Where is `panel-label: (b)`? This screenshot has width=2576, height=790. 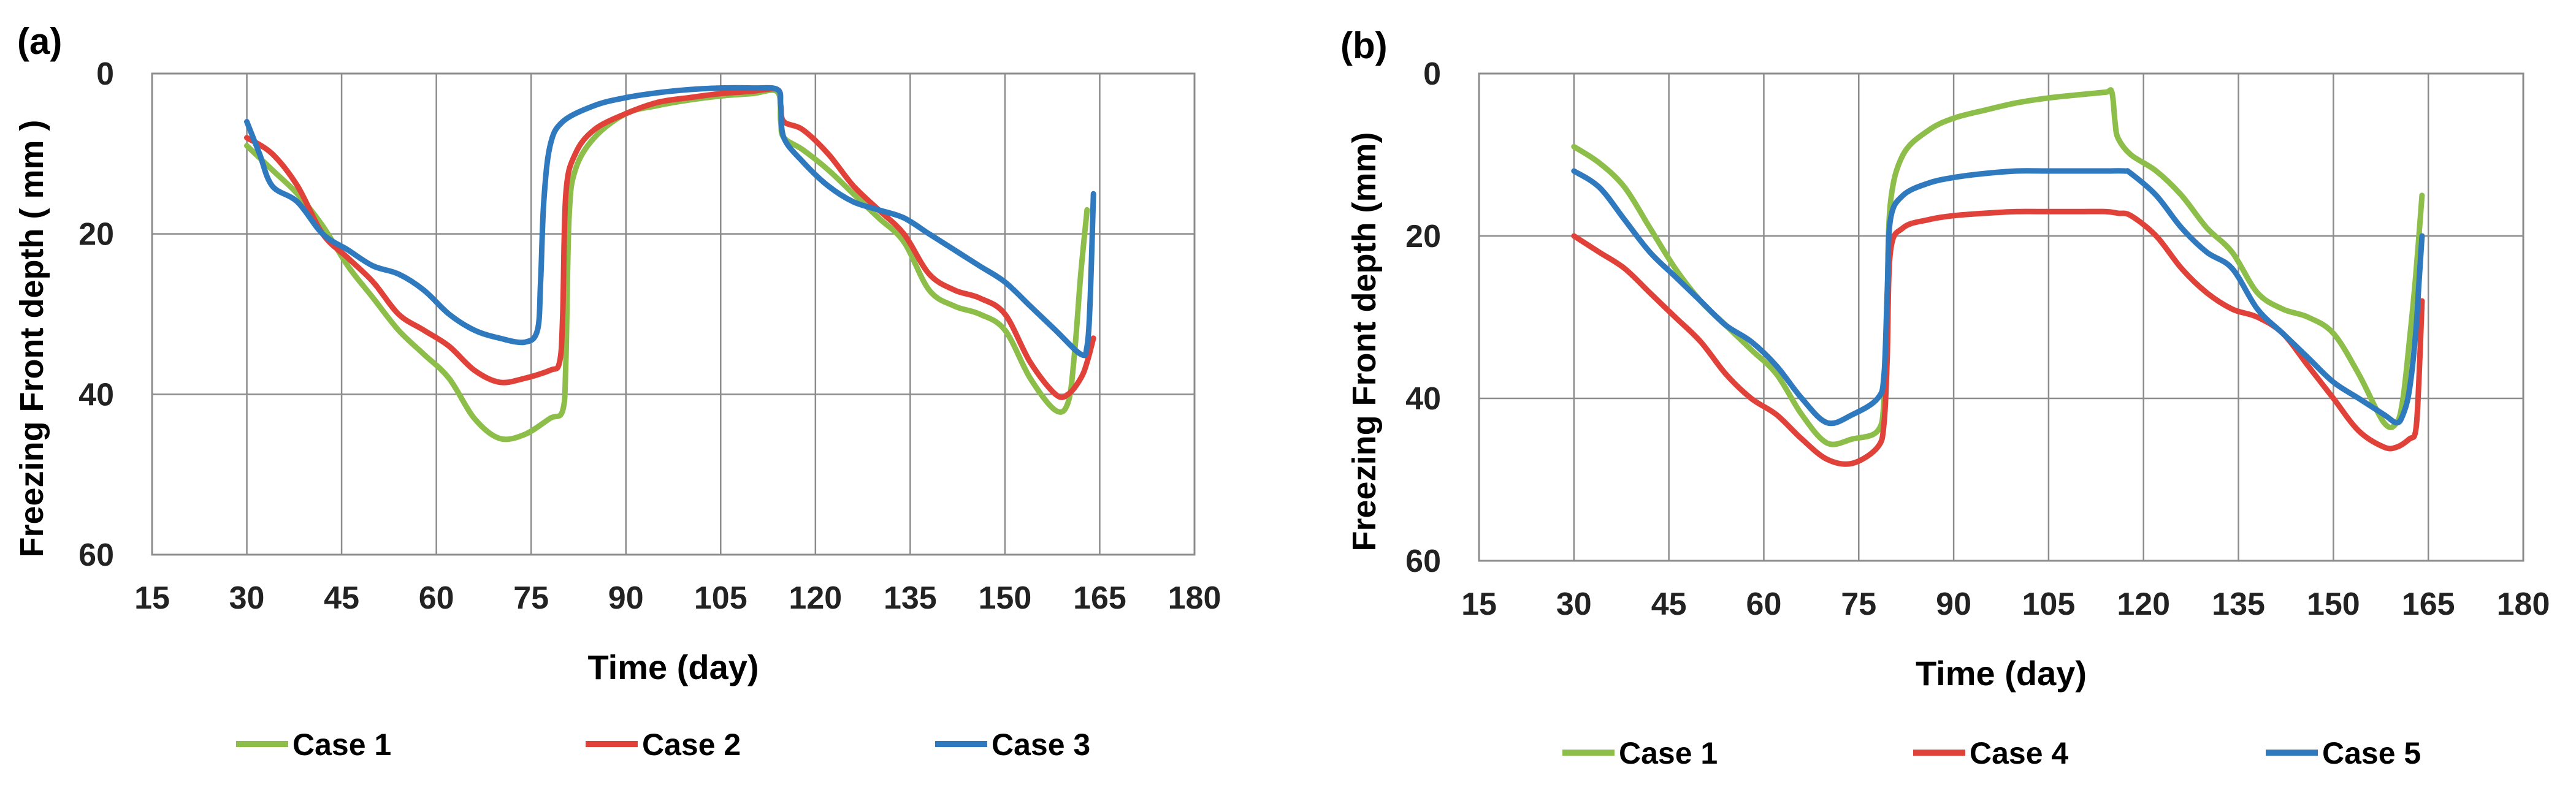
panel-label: (b) is located at coordinates (1364, 46).